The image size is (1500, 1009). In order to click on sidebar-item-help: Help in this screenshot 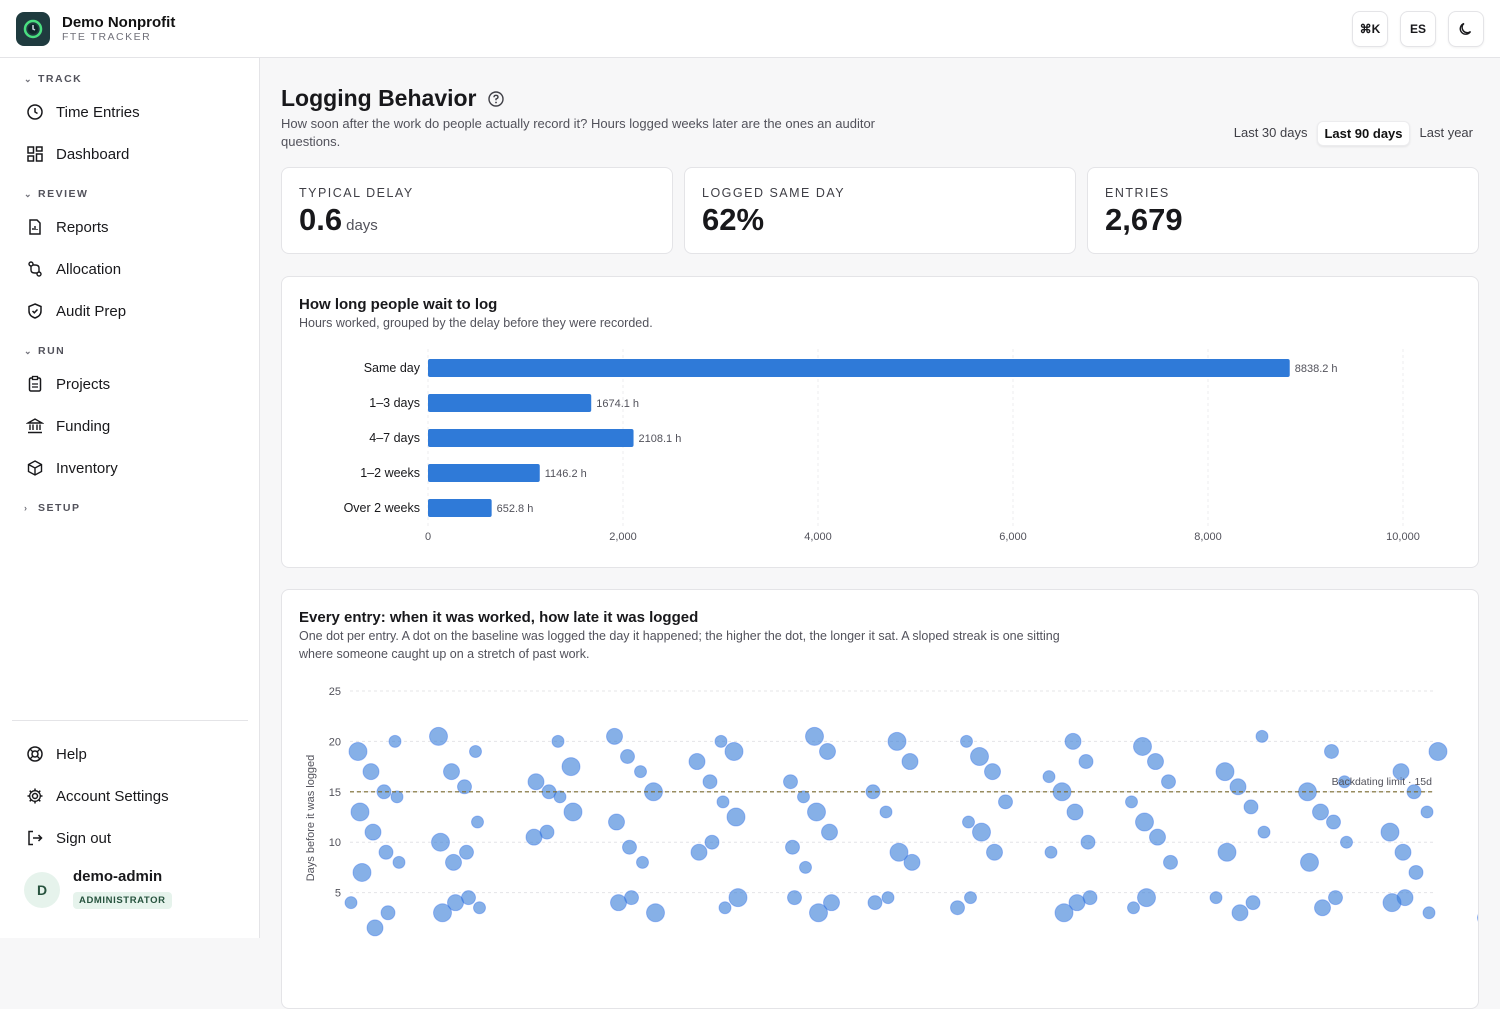, I will do `click(130, 754)`.